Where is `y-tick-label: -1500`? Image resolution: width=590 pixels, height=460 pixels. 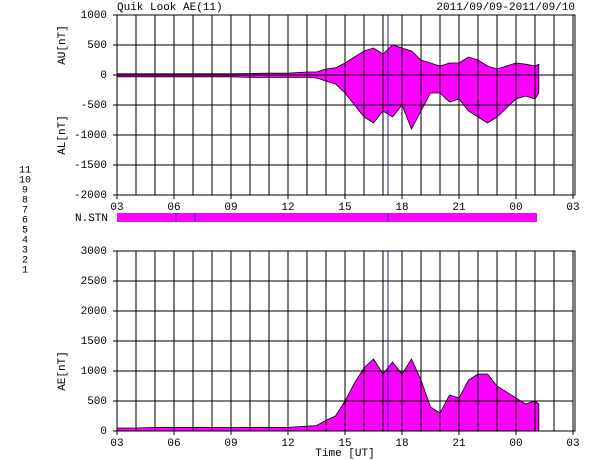
y-tick-label: -1500 is located at coordinates (90, 166).